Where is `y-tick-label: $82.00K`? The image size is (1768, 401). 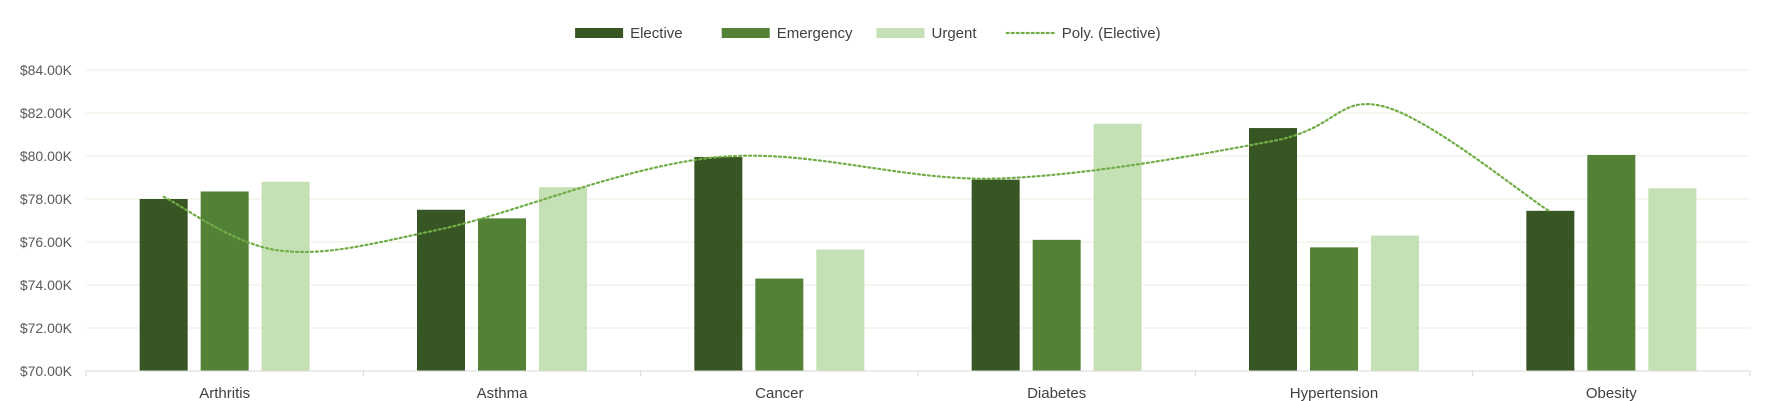
y-tick-label: $82.00K is located at coordinates (46, 113).